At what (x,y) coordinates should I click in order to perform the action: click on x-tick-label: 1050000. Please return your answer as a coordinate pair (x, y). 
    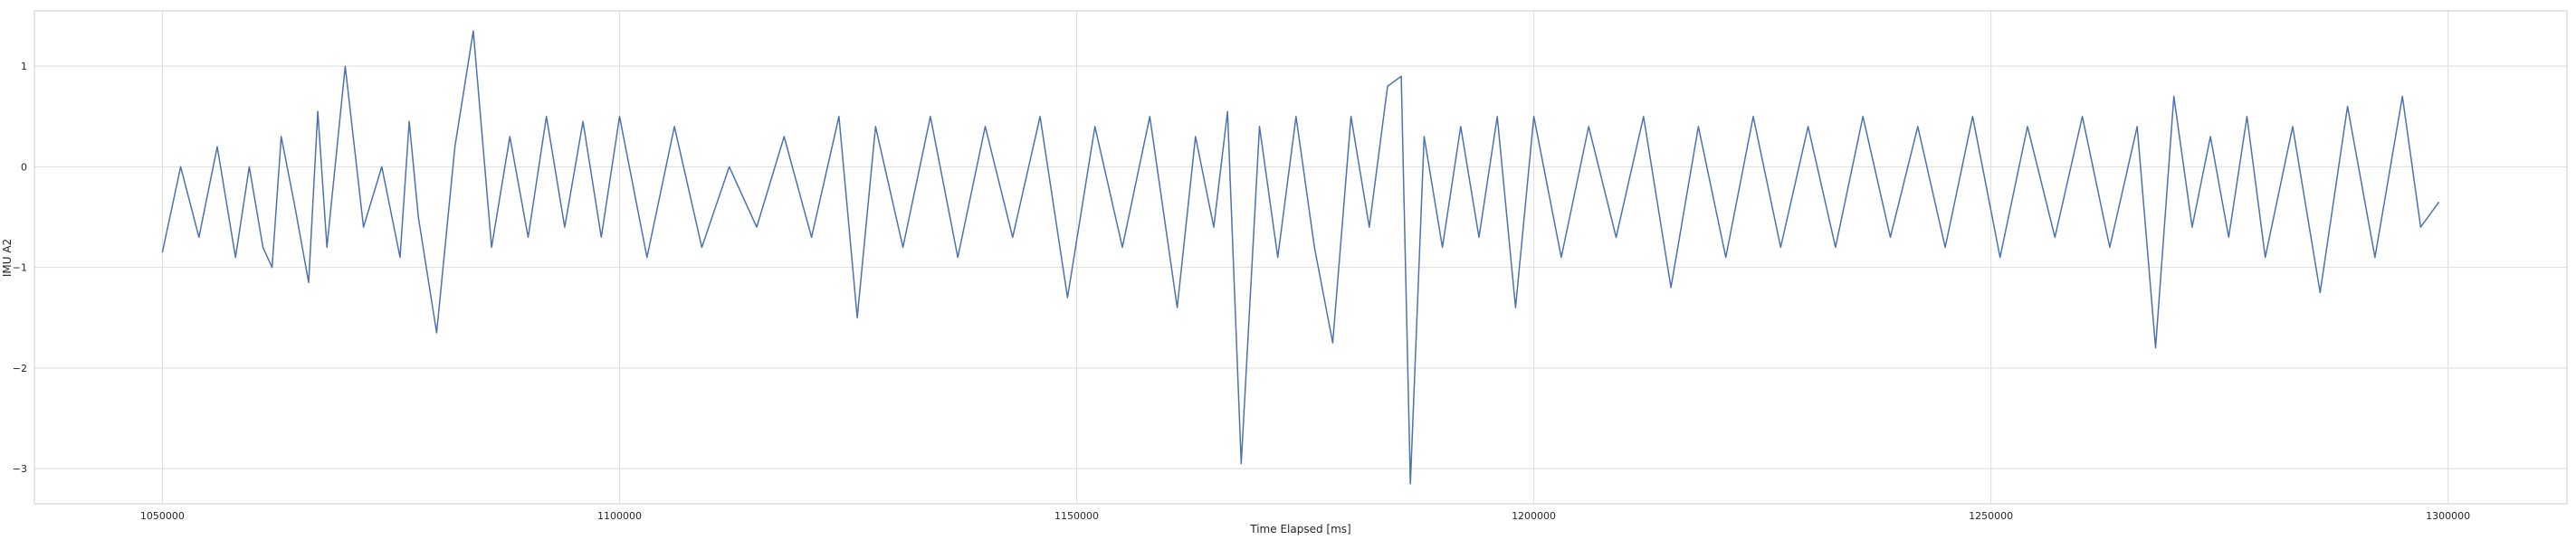
    Looking at the image, I should click on (163, 516).